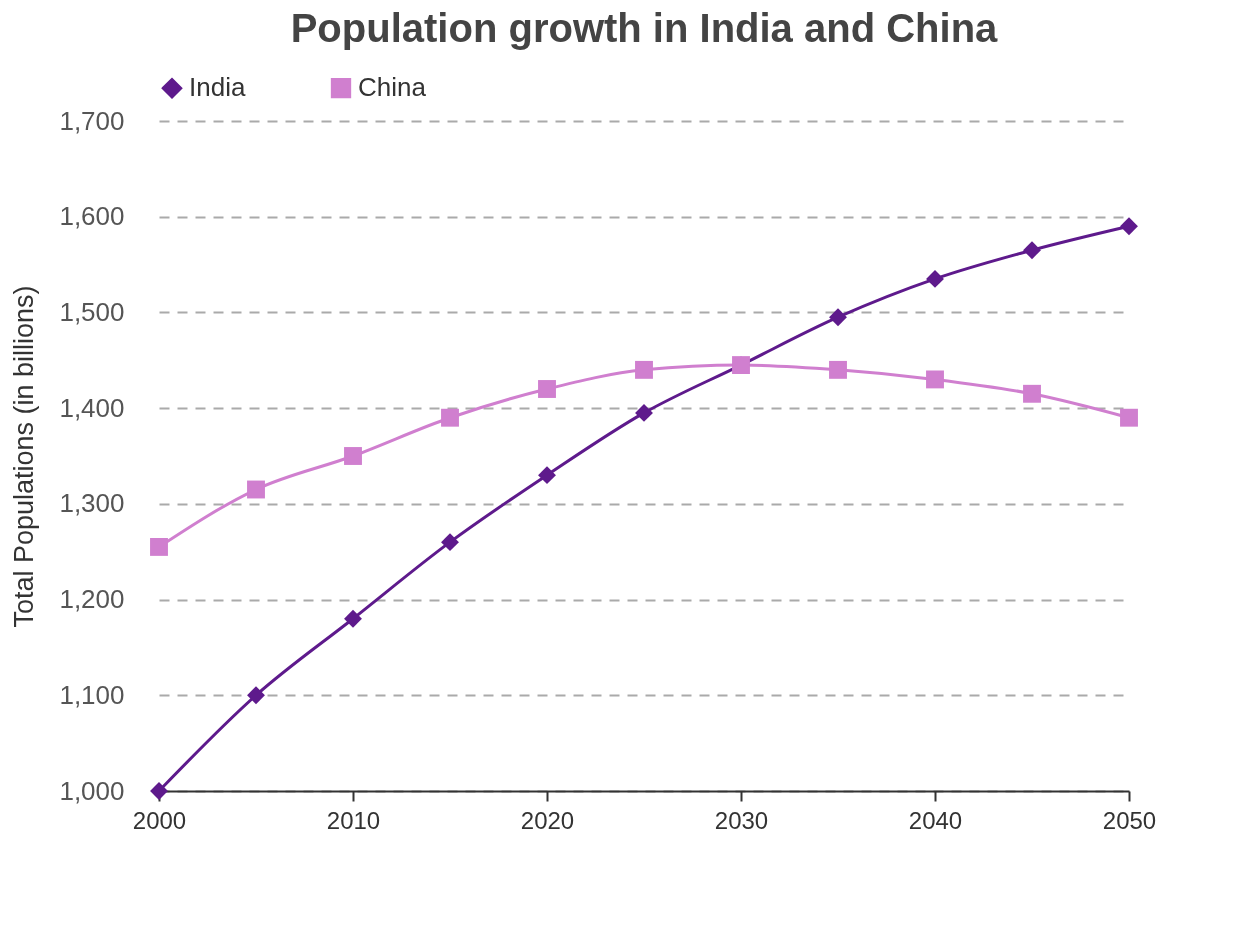 The image size is (1249, 940). I want to click on x-tick-label: 2030, so click(741, 820).